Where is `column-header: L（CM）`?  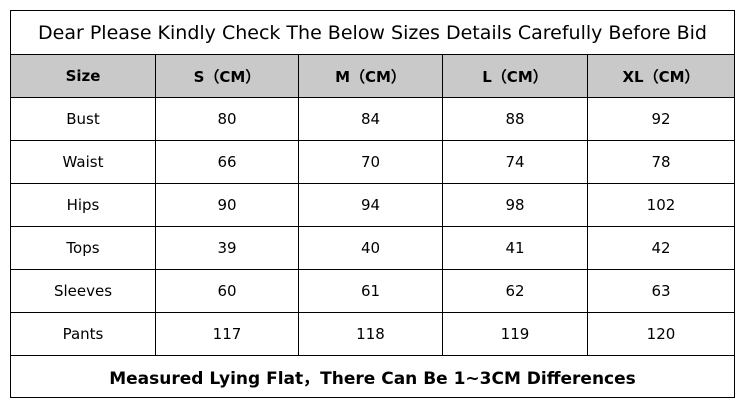
column-header: L（CM） is located at coordinates (515, 76).